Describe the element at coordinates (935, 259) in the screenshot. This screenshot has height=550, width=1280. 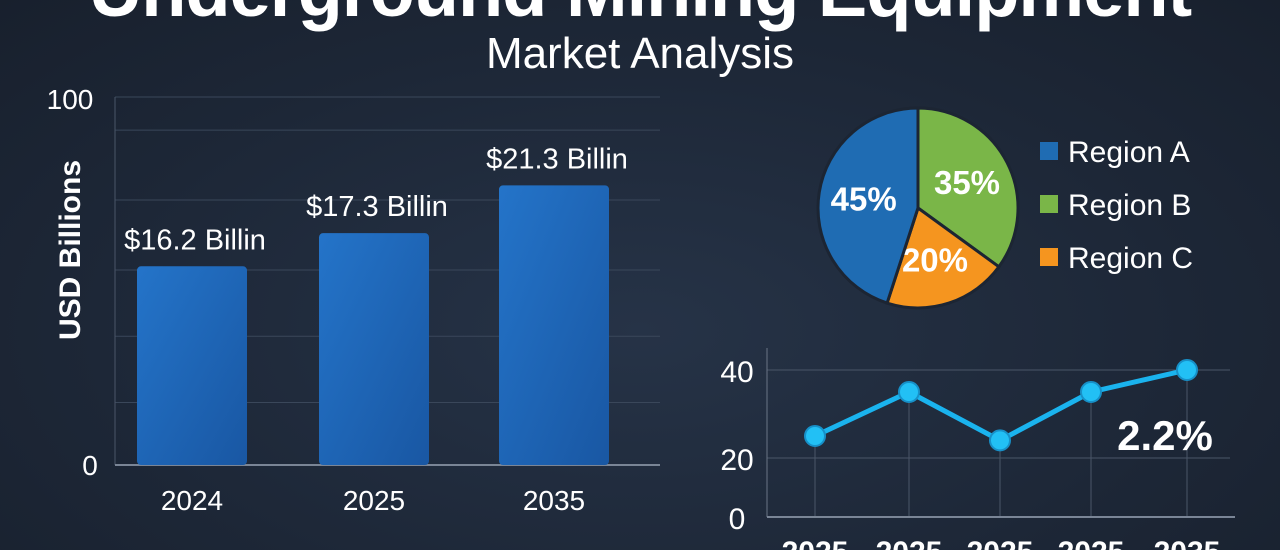
I see `pie-slice-label: 20%` at that location.